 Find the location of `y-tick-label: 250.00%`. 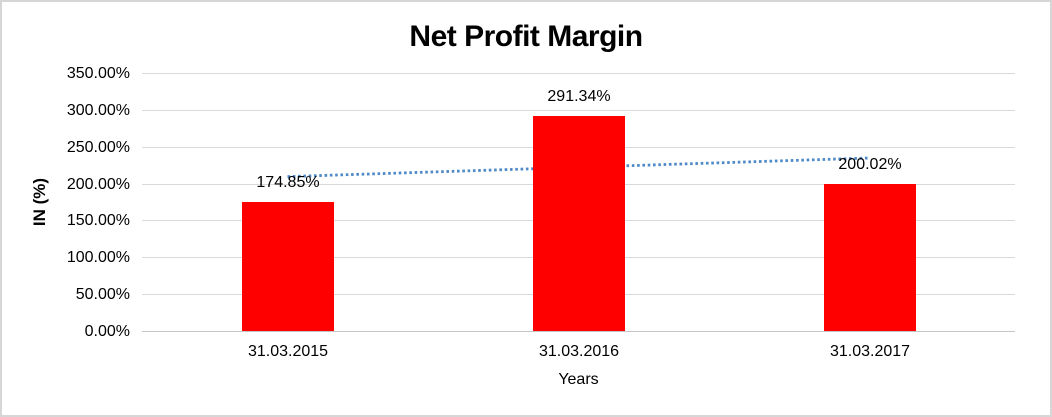

y-tick-label: 250.00% is located at coordinates (98, 147).